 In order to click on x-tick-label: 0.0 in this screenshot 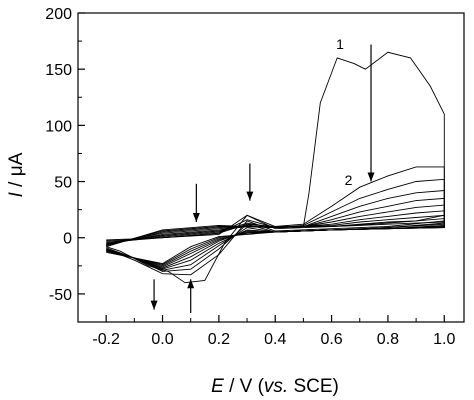, I will do `click(162, 339)`.